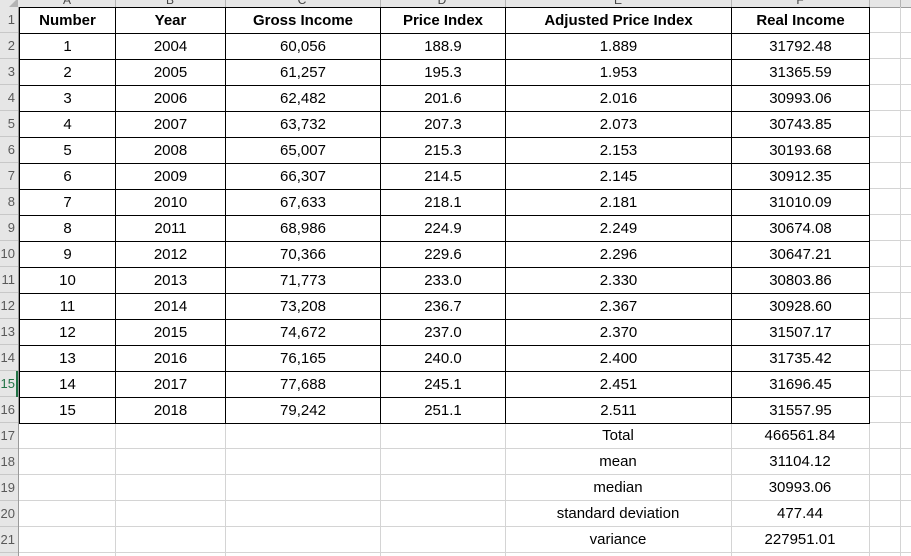 The height and width of the screenshot is (556, 911). I want to click on cell: 68,986, so click(303, 228).